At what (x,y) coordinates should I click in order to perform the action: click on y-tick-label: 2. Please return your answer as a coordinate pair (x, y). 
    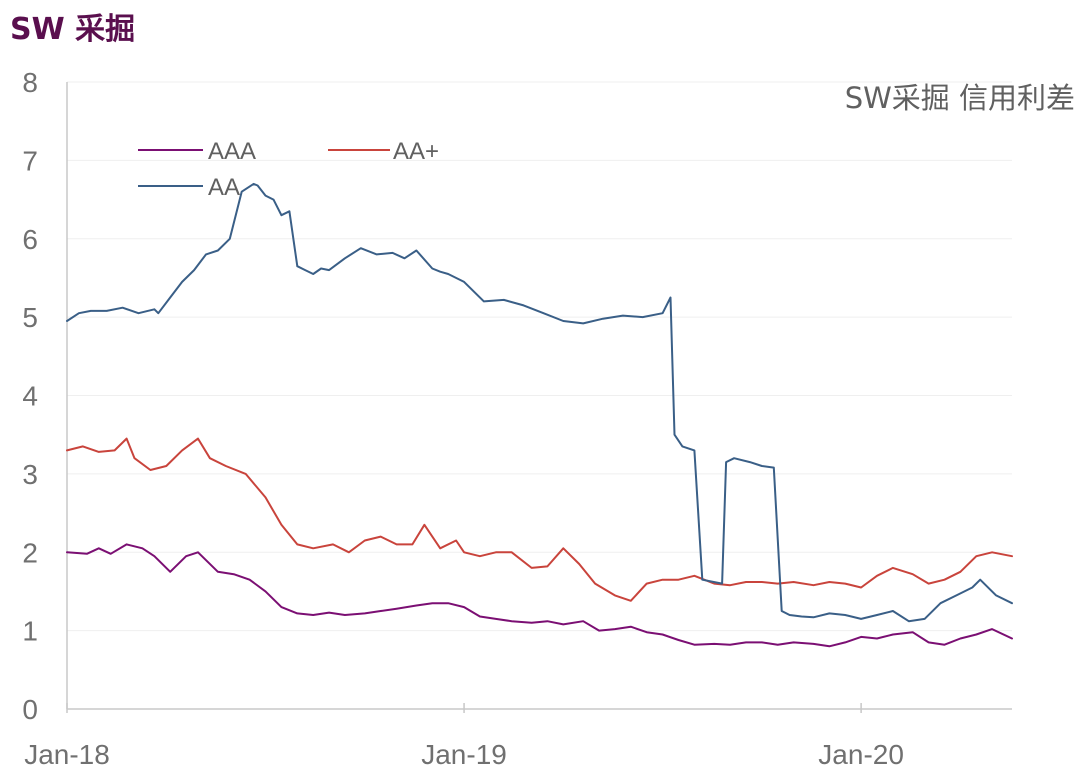
    Looking at the image, I should click on (30, 552).